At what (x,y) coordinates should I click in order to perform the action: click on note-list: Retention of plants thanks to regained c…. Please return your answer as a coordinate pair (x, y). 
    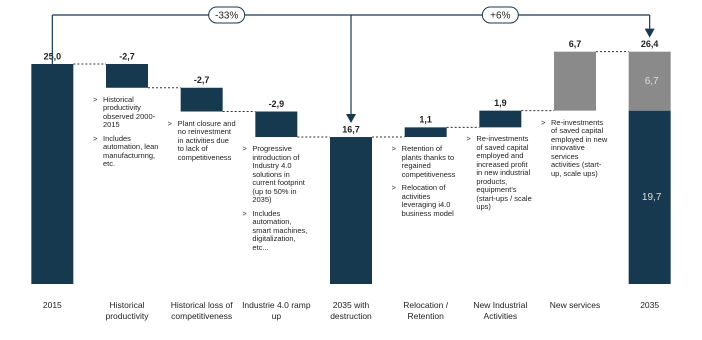
    Looking at the image, I should click on (426, 183).